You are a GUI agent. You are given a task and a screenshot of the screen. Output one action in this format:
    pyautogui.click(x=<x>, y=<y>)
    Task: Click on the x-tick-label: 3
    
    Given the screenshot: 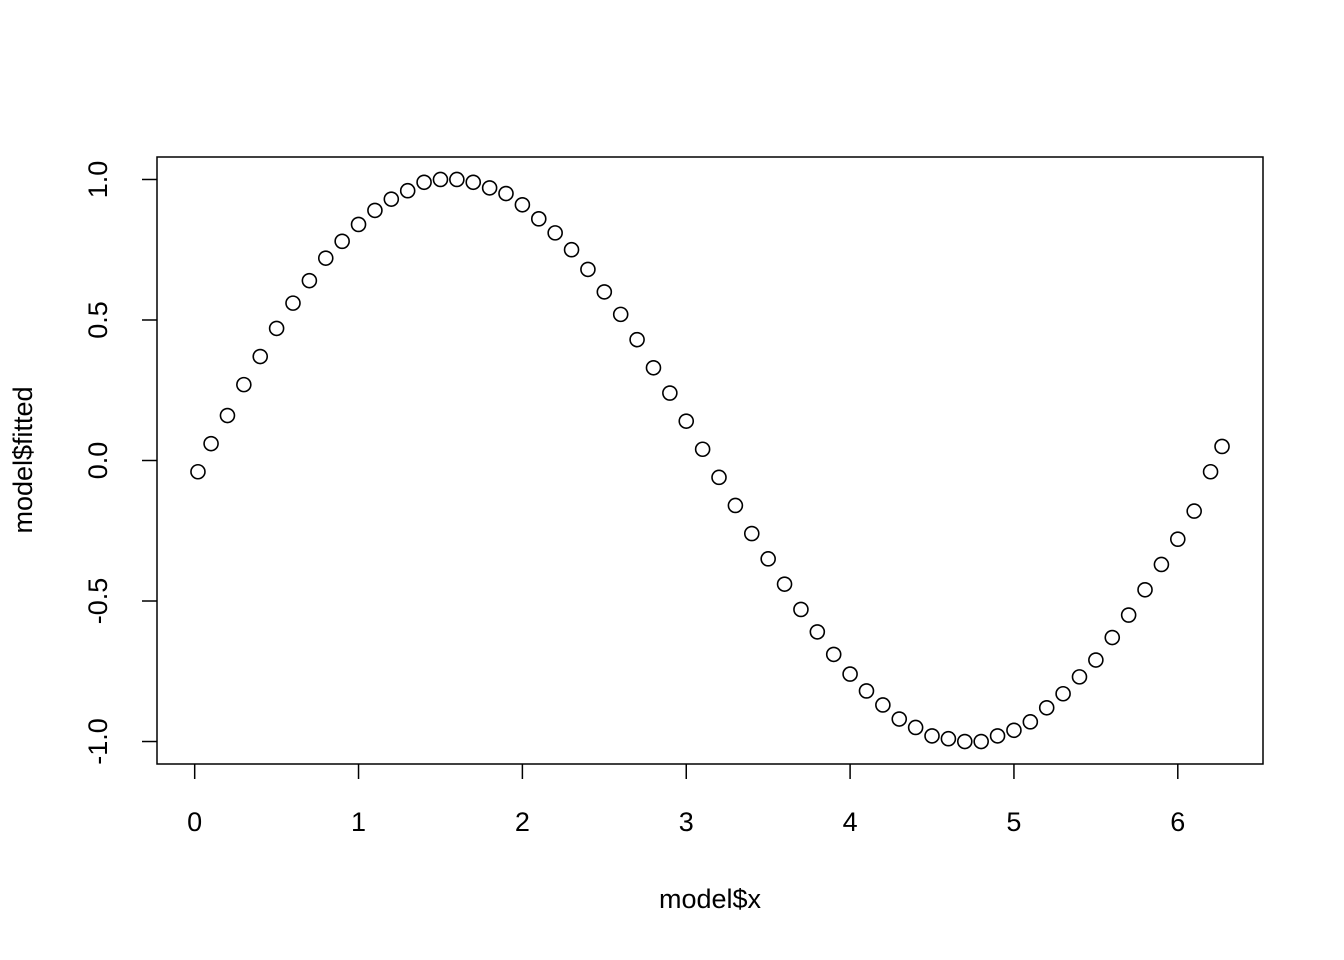 What is the action you would take?
    pyautogui.click(x=686, y=822)
    